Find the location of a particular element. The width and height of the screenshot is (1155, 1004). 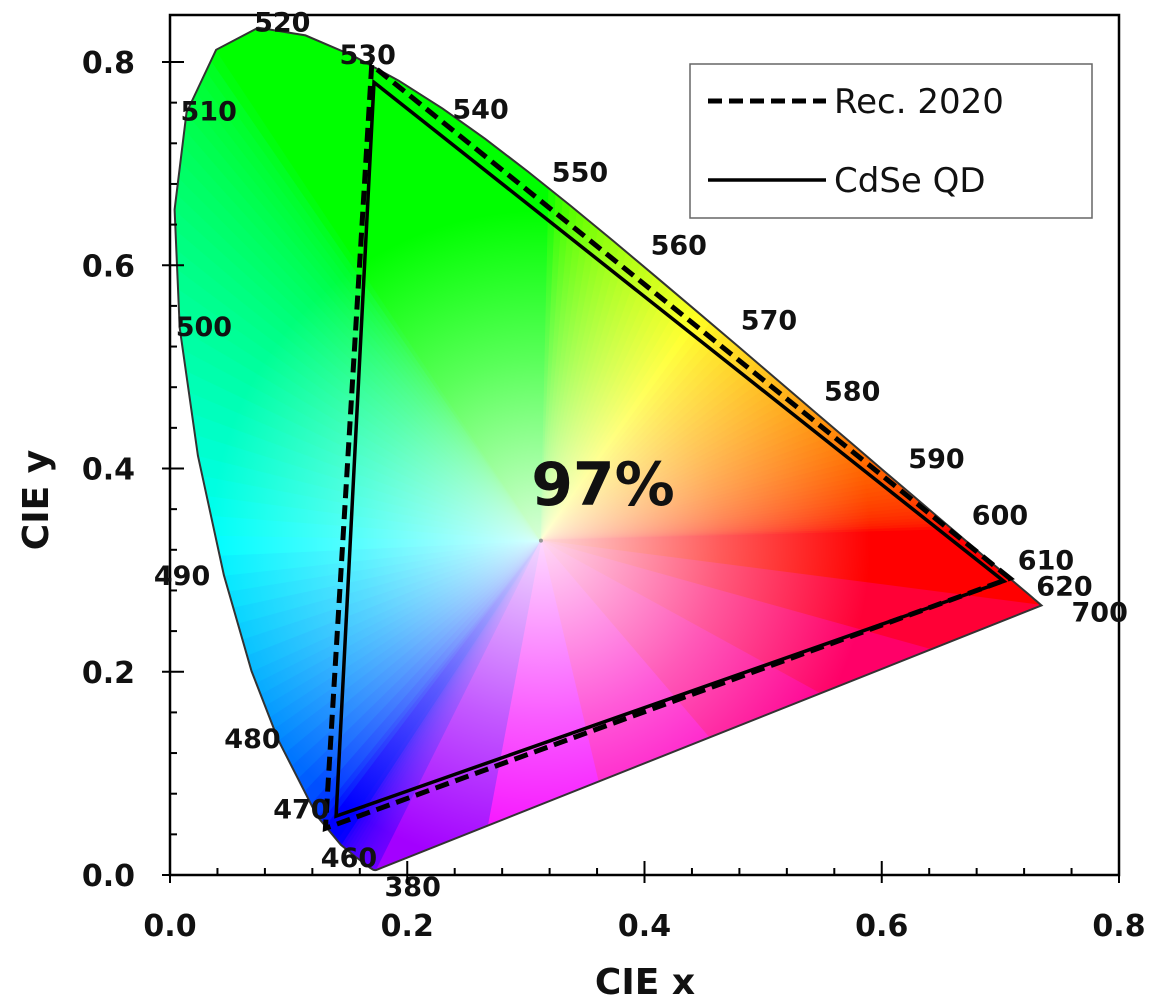

wavelength-label-600: 600 is located at coordinates (1000, 515).